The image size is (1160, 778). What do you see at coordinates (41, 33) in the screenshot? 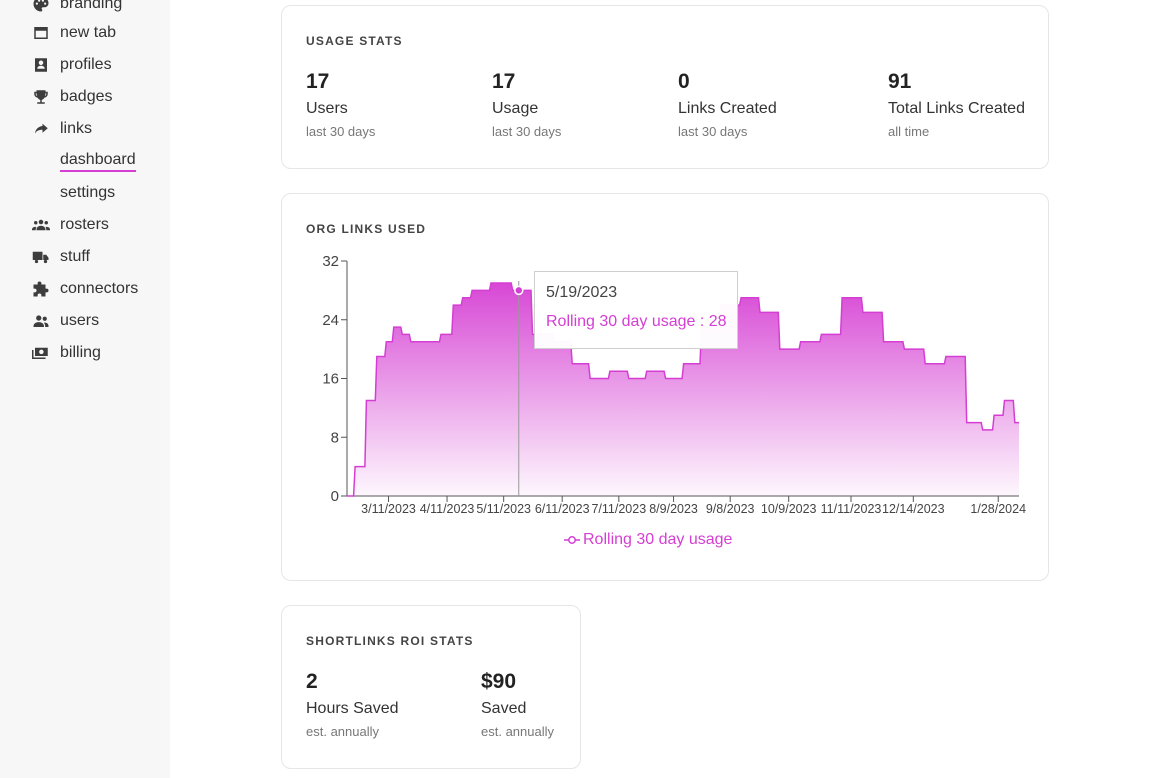
I see `window-icon` at bounding box center [41, 33].